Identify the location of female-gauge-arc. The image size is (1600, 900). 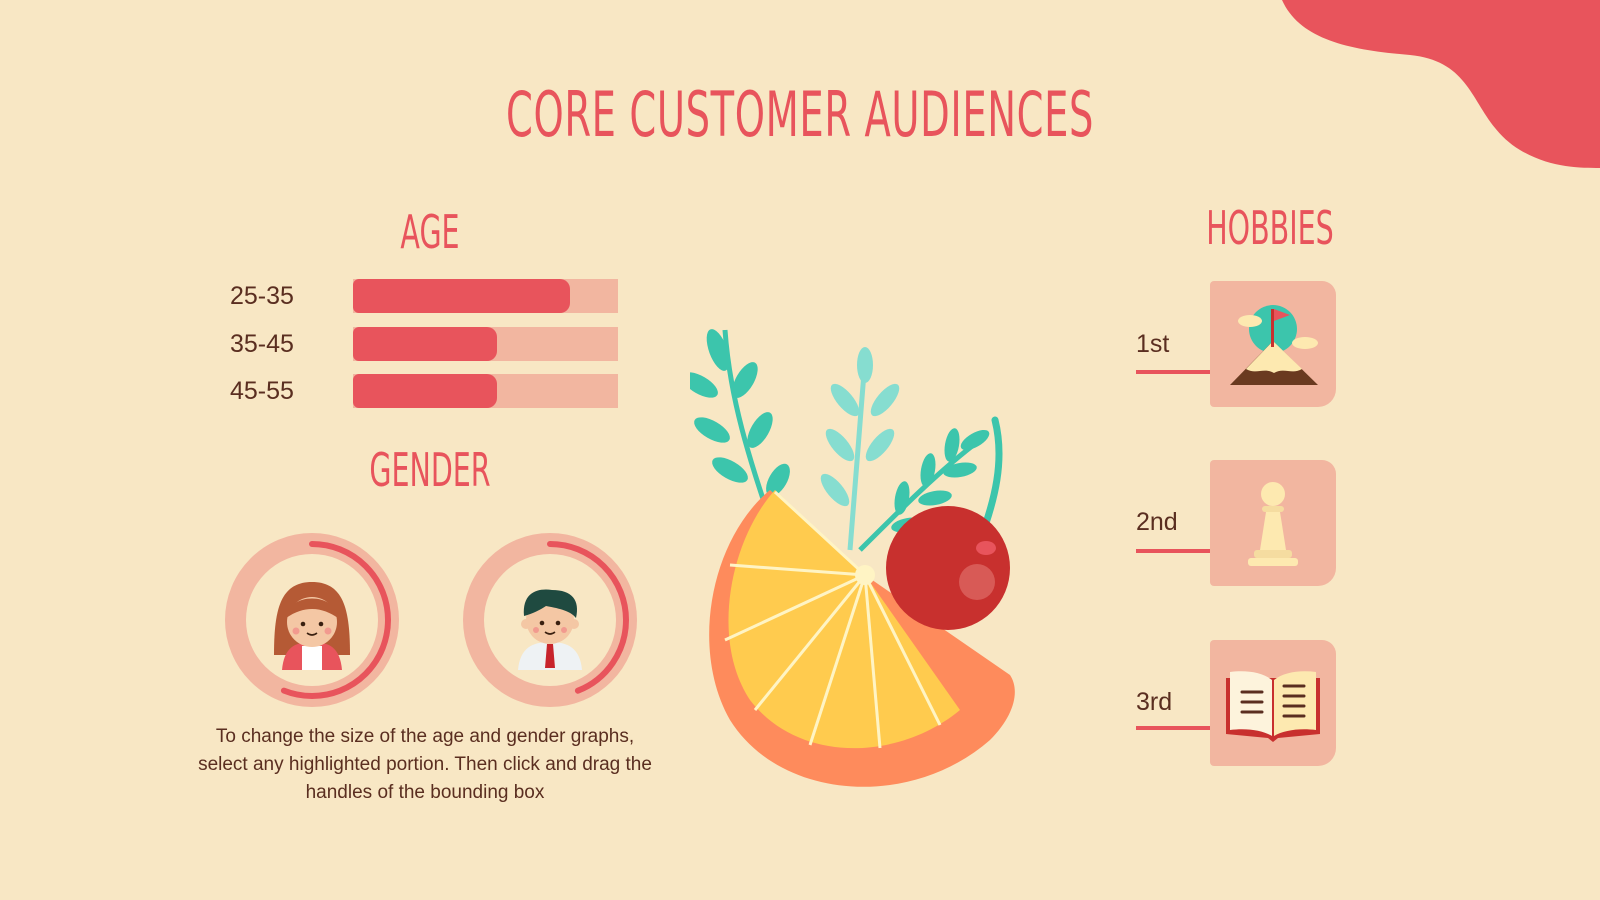
(312, 620).